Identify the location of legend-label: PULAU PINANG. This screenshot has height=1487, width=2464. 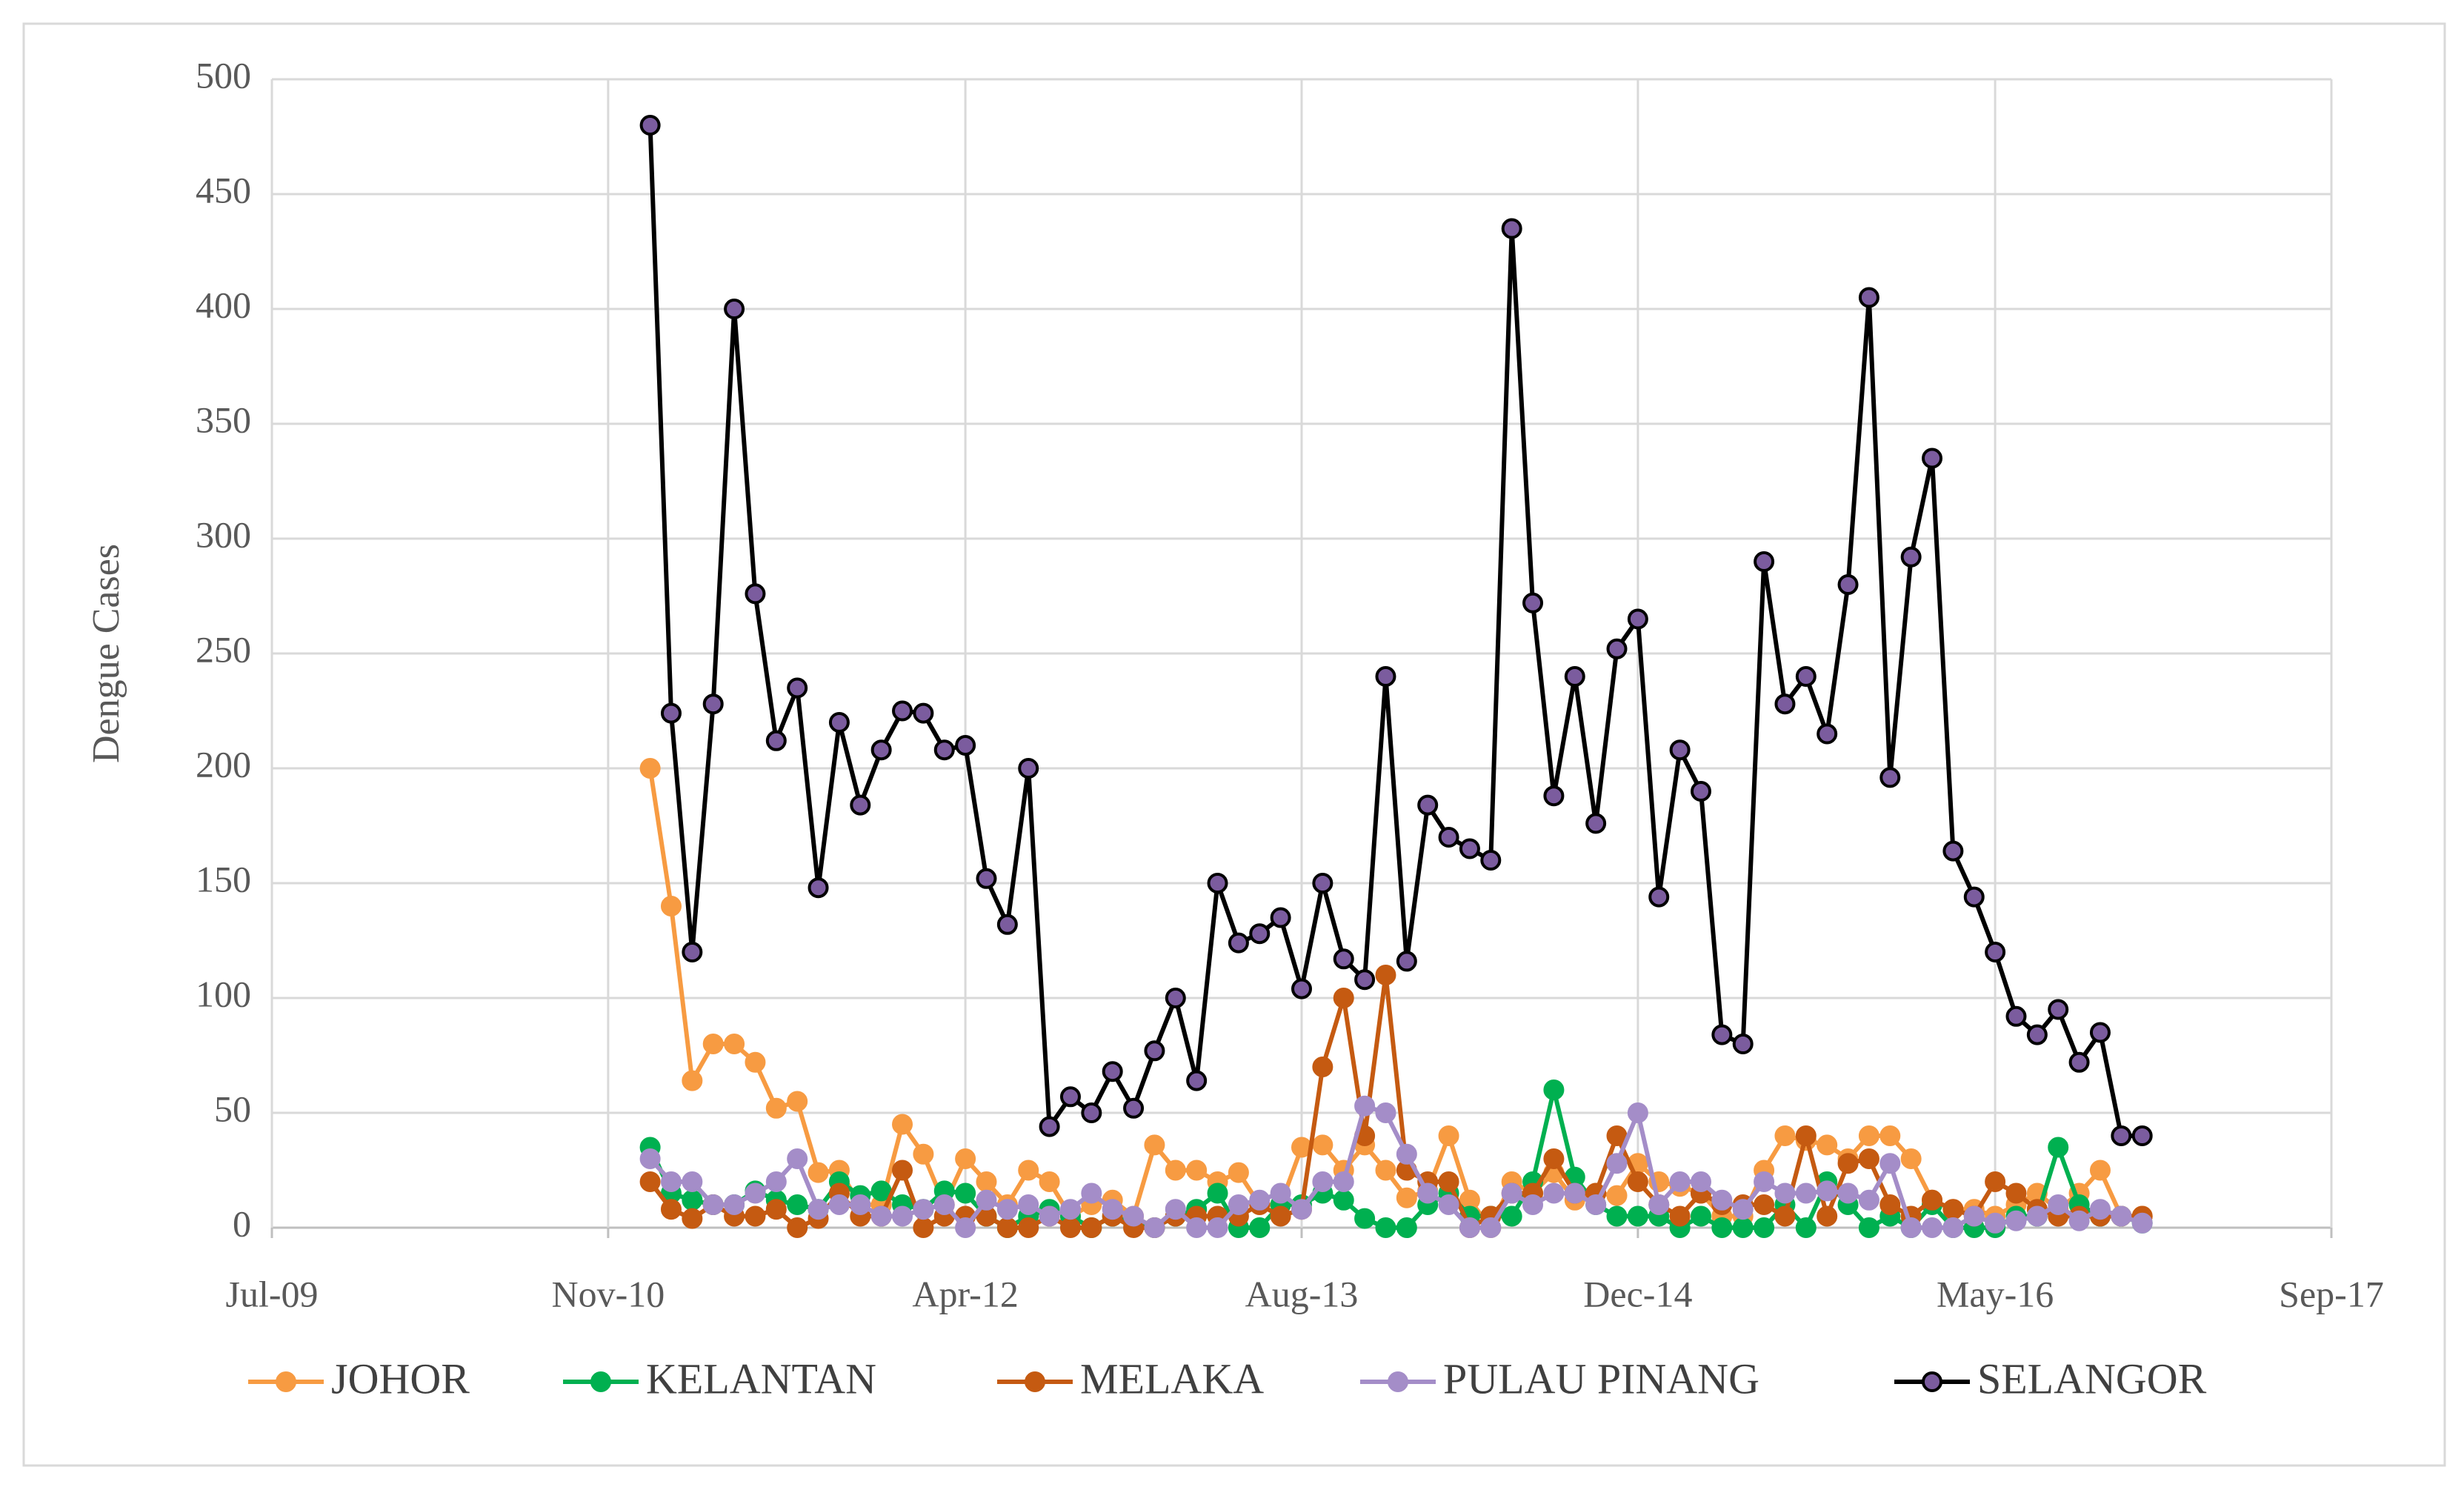
(1601, 1378).